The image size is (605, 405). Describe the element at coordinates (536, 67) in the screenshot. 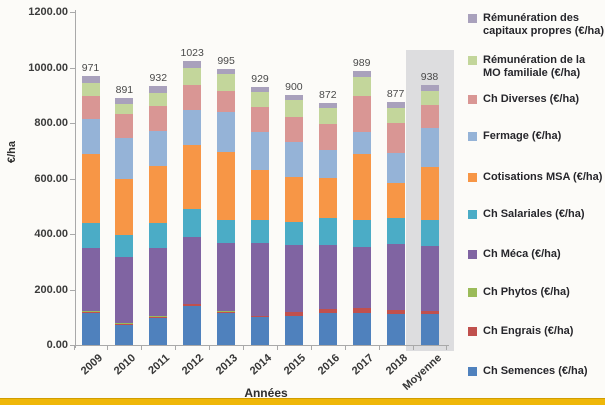

I see `legend-item: Rémunération de la MO familiale (€/ha)` at that location.